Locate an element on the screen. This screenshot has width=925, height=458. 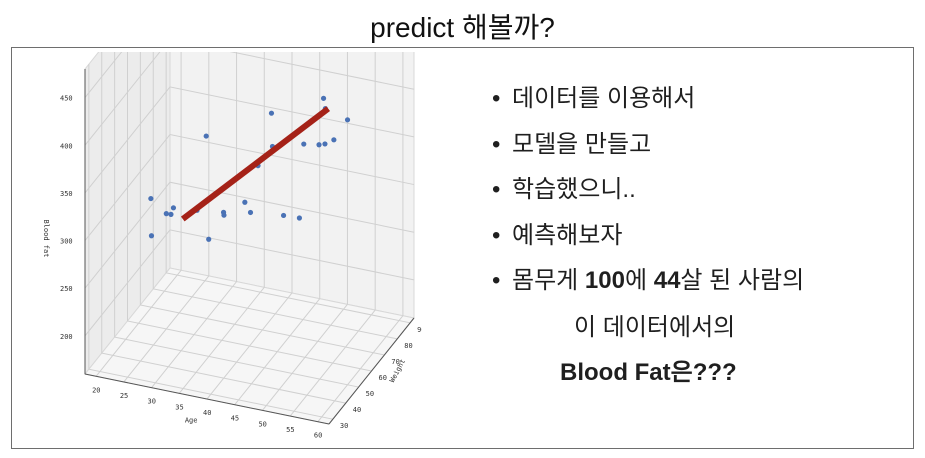
y-tick-label: 80 is located at coordinates (408, 346).